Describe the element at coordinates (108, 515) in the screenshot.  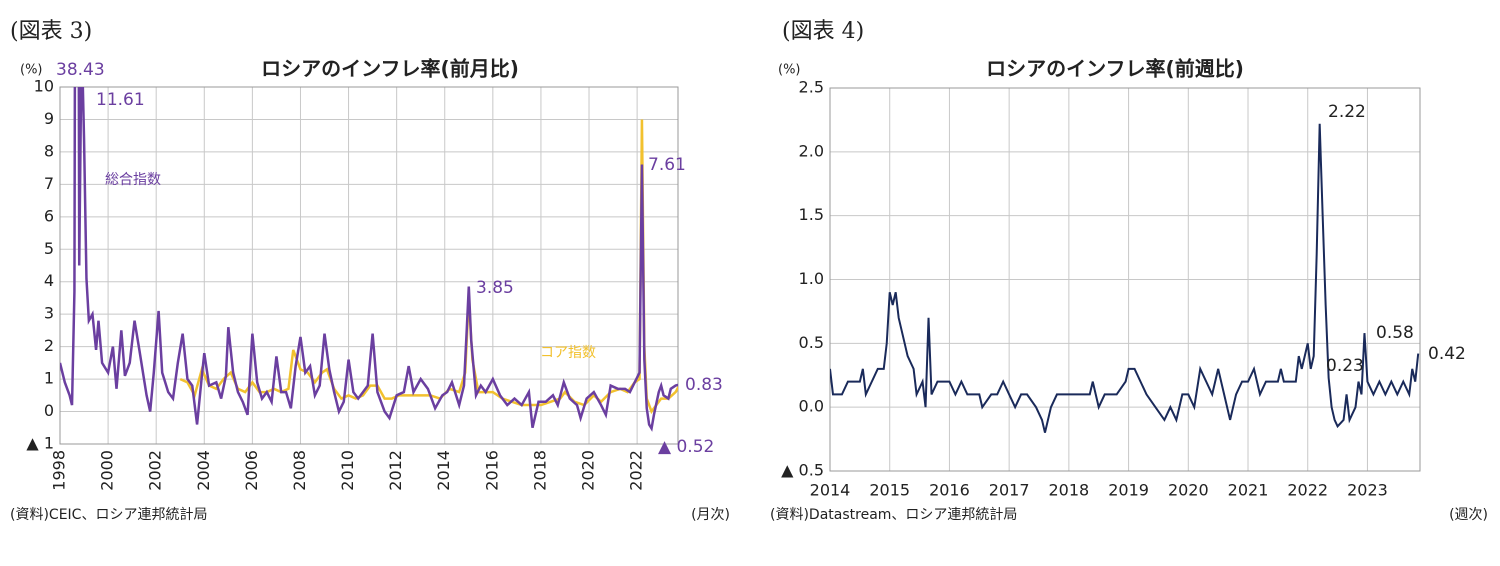
I see `source: (資料)CEIC、ロシア連邦統計局` at that location.